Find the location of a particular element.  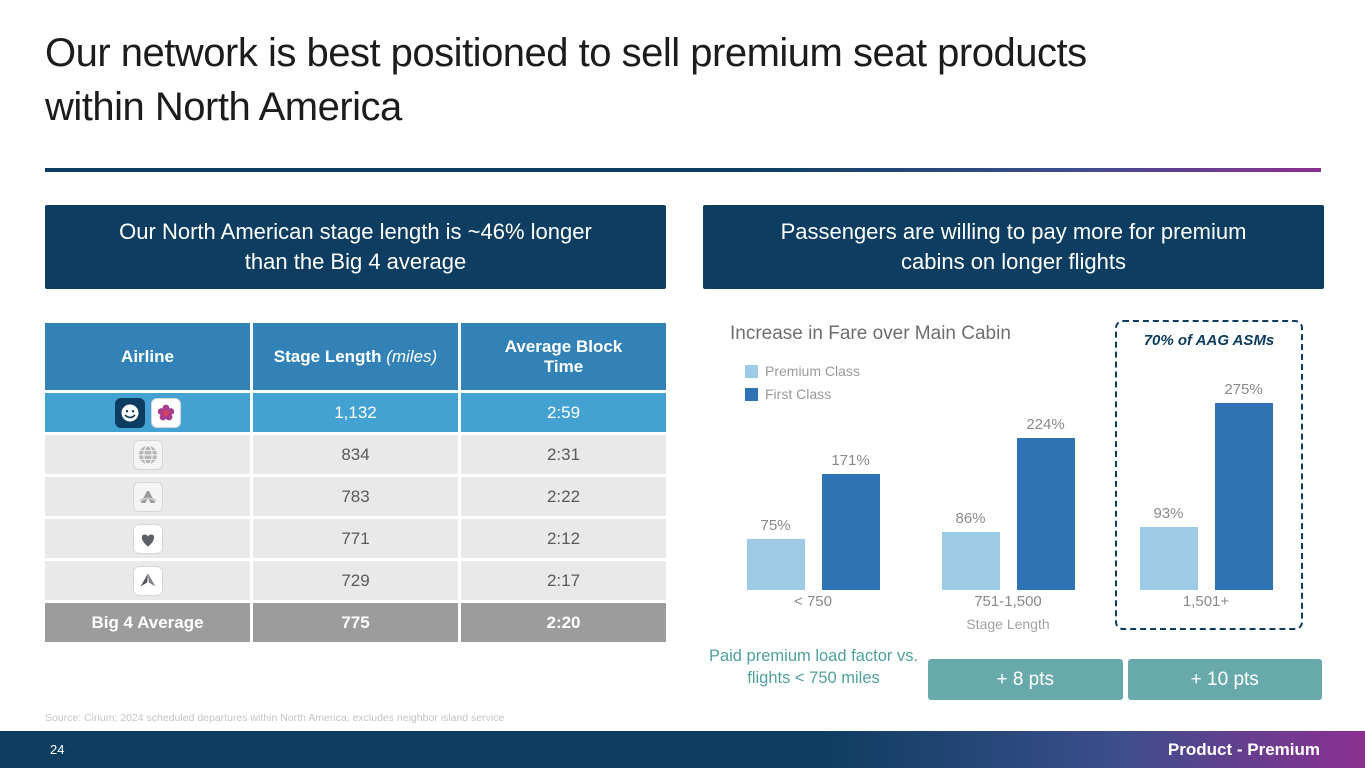

delta-airlines-widget-logo-icon is located at coordinates (147, 580).